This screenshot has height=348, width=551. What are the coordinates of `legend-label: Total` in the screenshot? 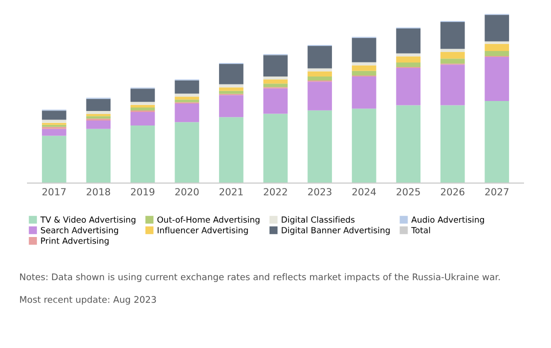 It's located at (420, 230).